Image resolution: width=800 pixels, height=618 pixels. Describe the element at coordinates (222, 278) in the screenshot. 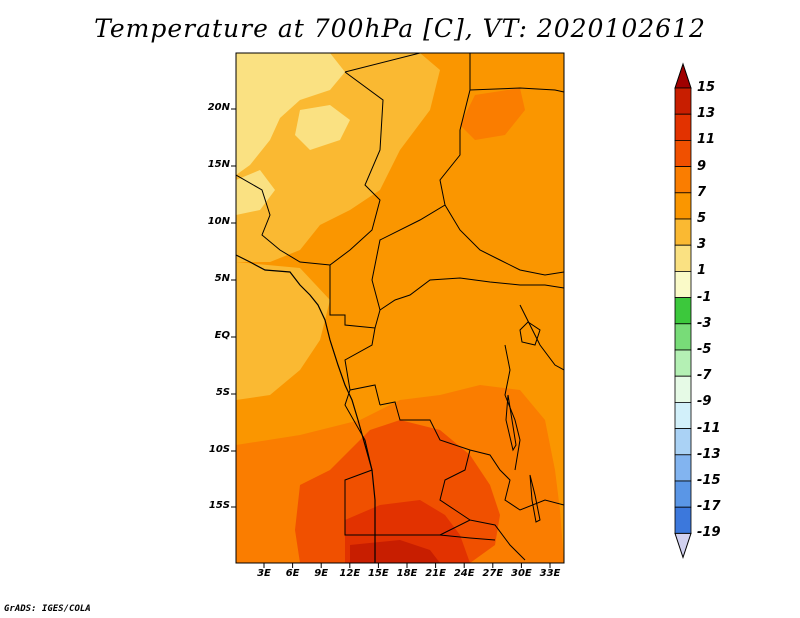

I see `lat-label: 5N` at that location.